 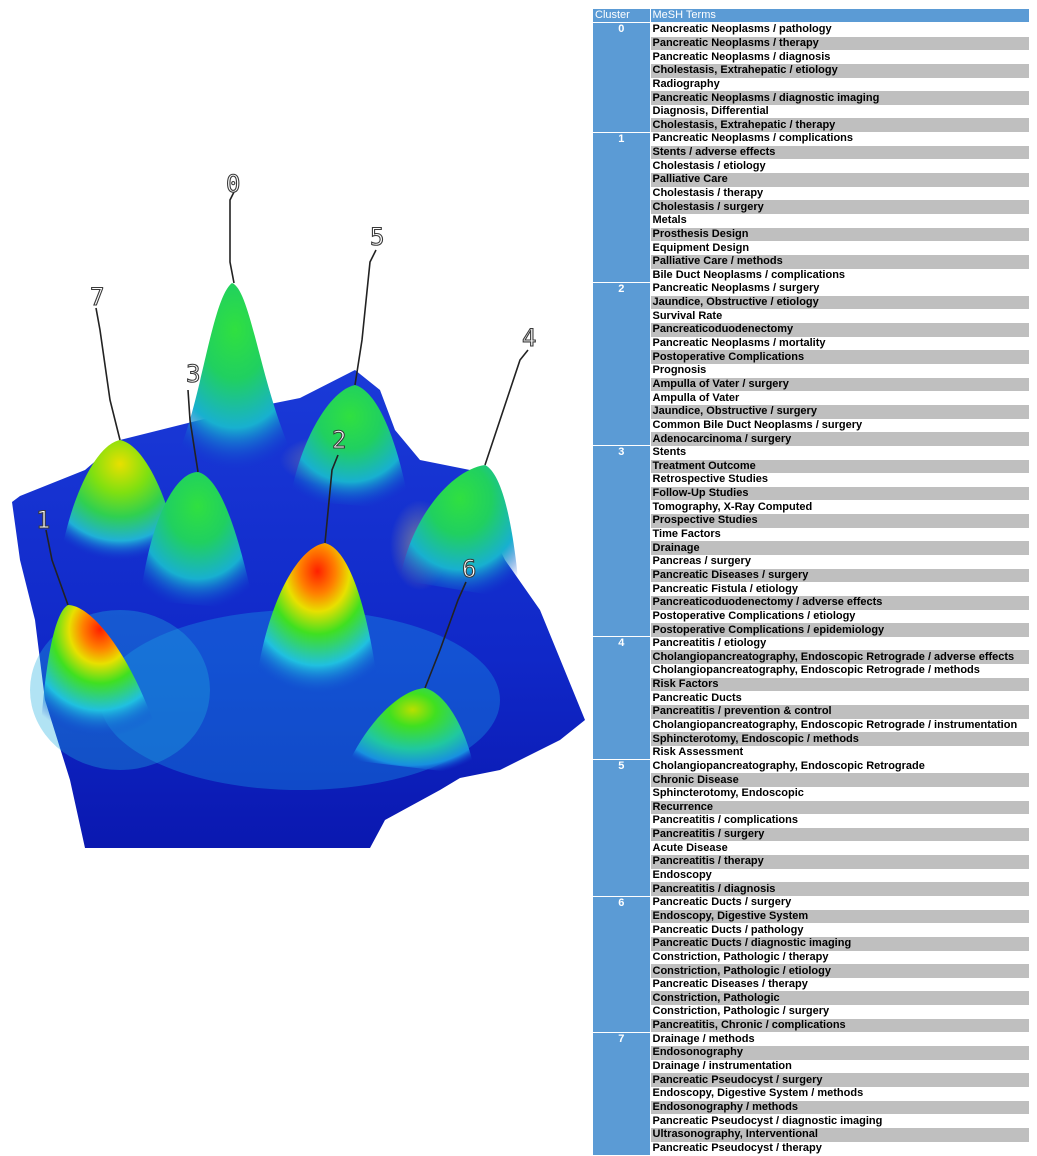 What do you see at coordinates (811, 234) in the screenshot?
I see `table-row: Prosthesis Design` at bounding box center [811, 234].